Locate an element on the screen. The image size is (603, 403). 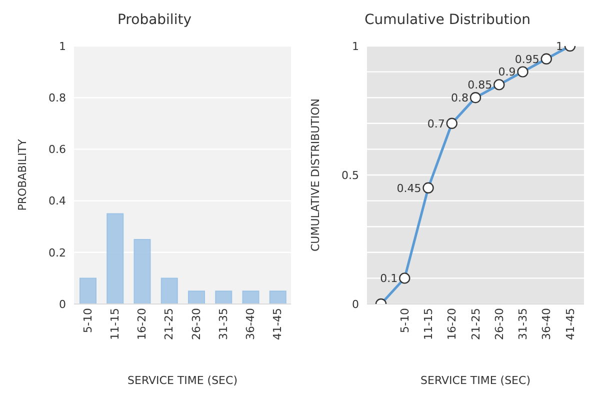
y-tick-label: 0.8 is located at coordinates (57, 98).